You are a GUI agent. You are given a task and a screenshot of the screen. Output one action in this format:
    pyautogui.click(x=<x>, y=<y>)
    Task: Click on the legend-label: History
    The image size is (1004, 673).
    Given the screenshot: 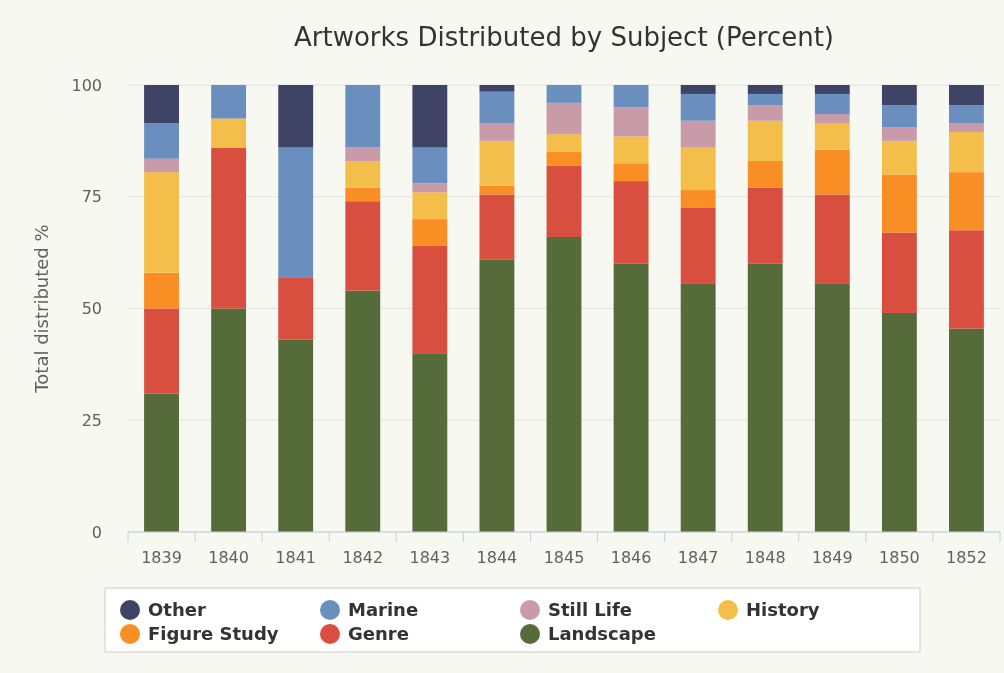 What is the action you would take?
    pyautogui.click(x=783, y=610)
    